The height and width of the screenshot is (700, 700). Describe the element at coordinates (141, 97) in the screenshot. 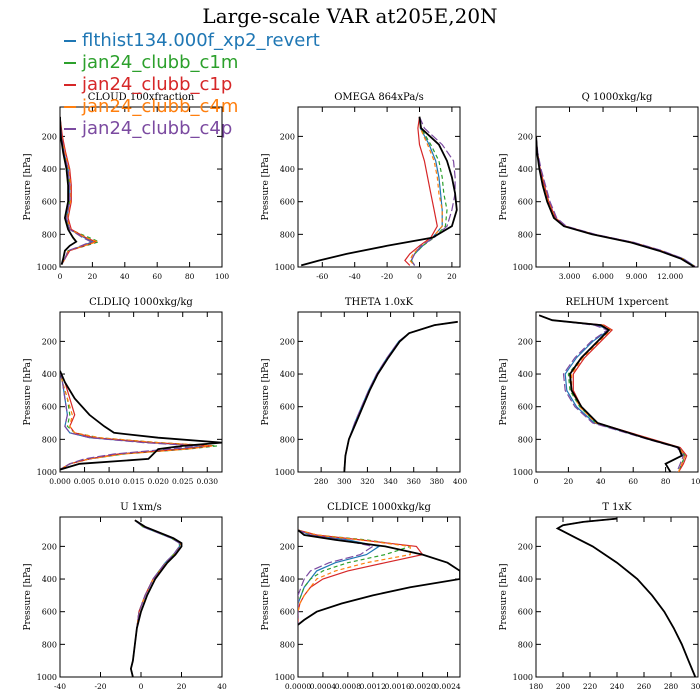

I see `panel-title: CLOUD 100xfraction` at that location.